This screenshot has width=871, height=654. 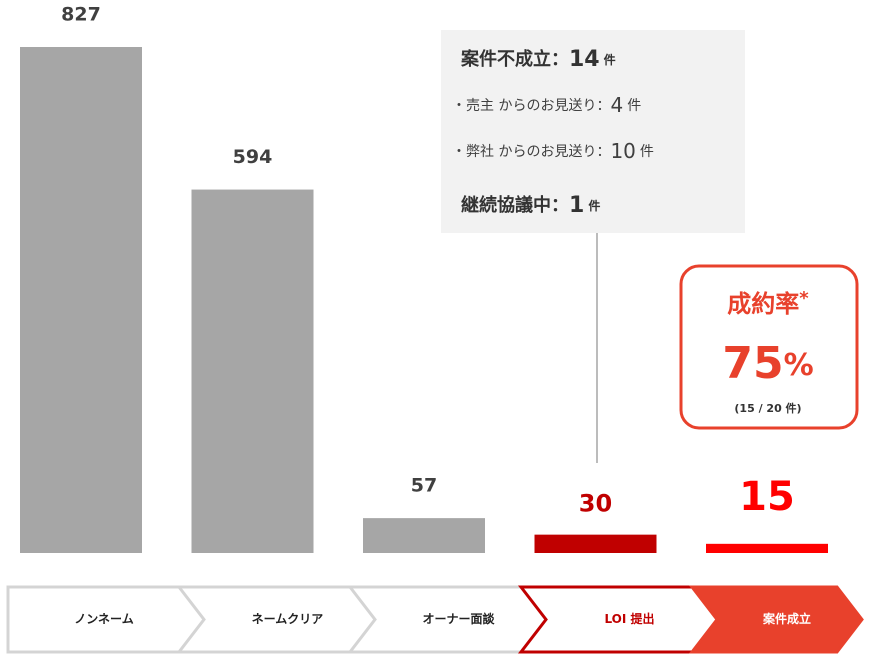 What do you see at coordinates (786, 618) in the screenshot?
I see `x-tick-label: 案件成立` at bounding box center [786, 618].